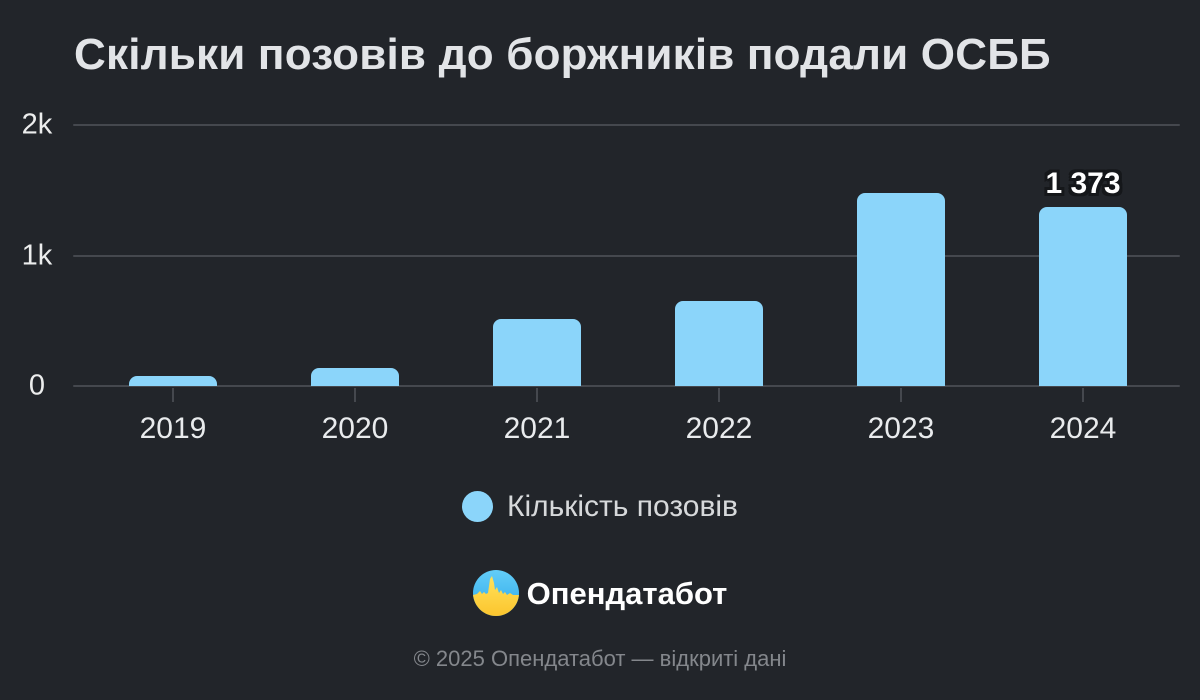  I want to click on bar-2021, so click(537, 352).